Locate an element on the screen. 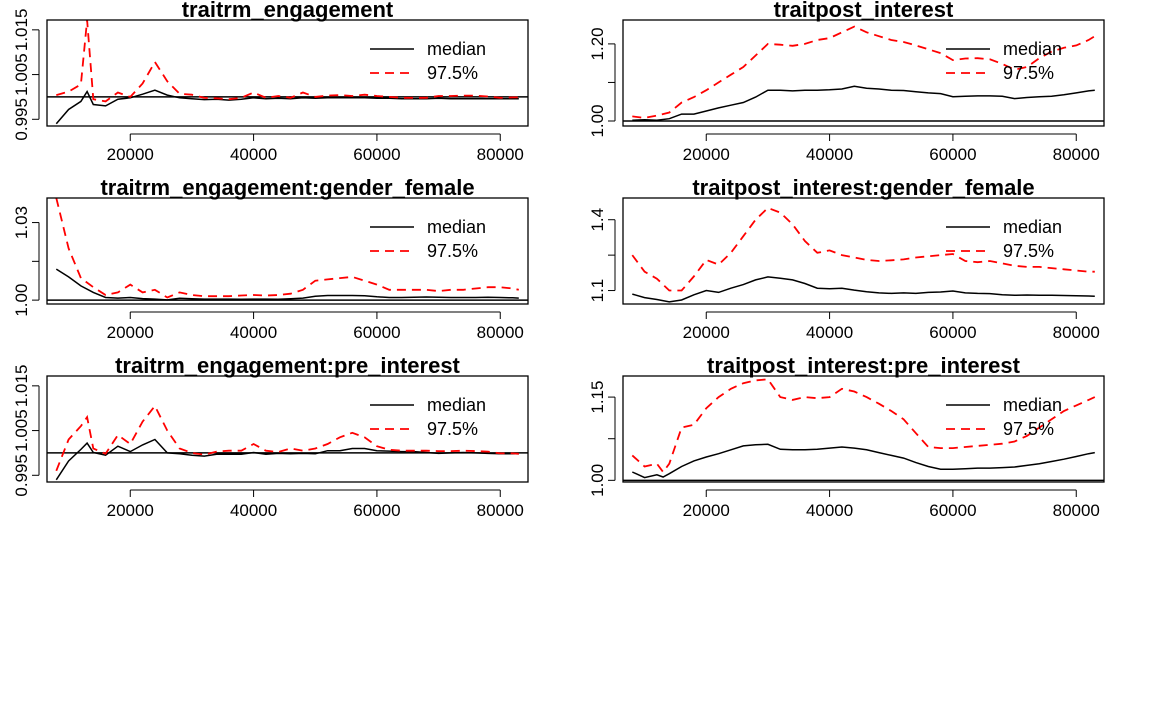 The image size is (1152, 711). panel-title: traitrm_engagement is located at coordinates (288, 11).